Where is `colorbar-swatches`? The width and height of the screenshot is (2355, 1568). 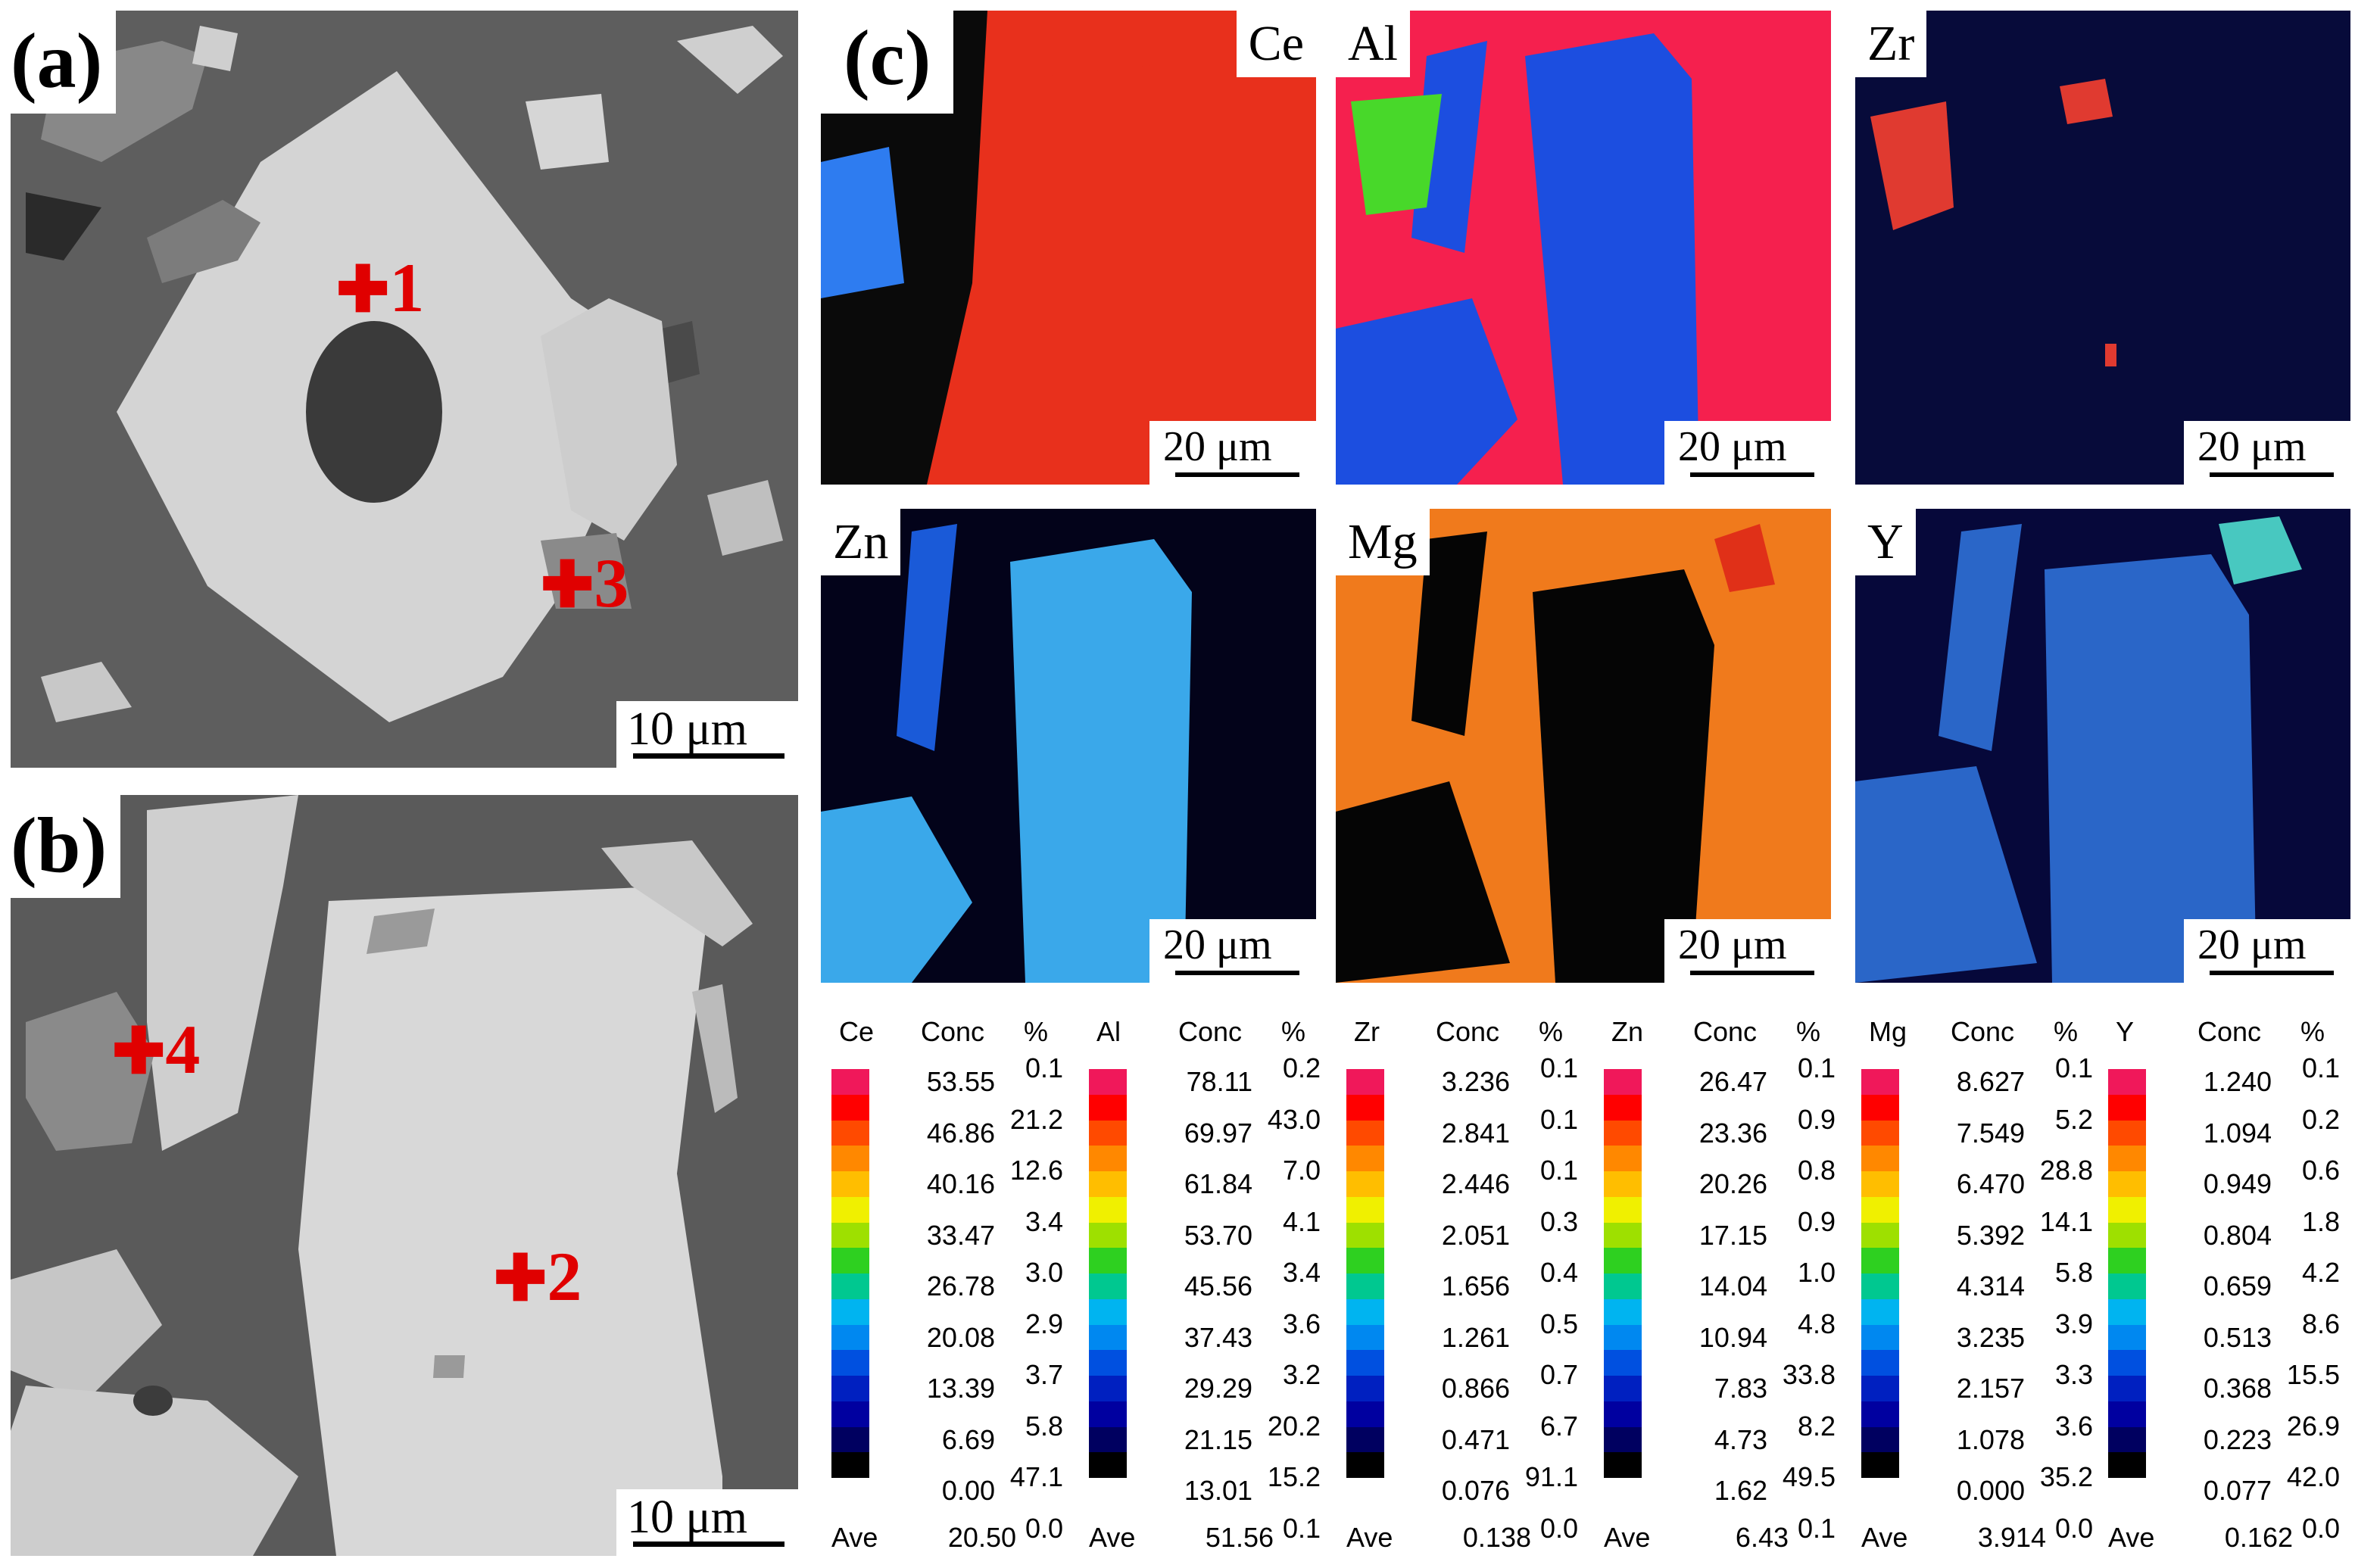 colorbar-swatches is located at coordinates (1623, 1273).